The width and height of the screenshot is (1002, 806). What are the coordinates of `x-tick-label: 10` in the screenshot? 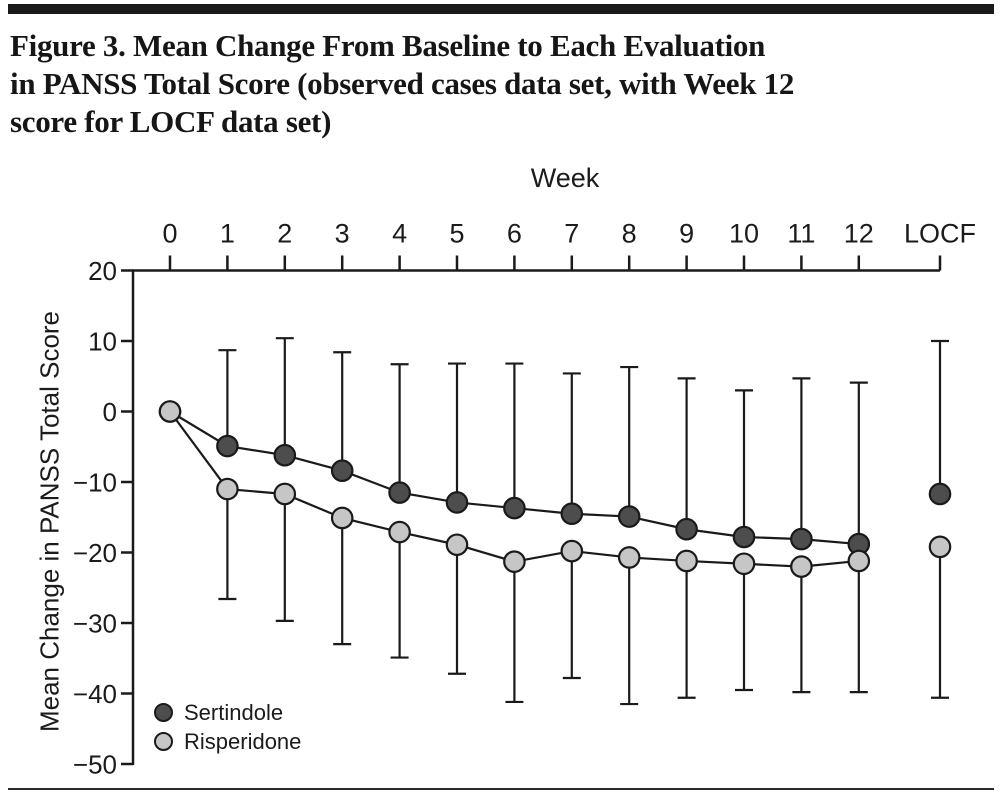 It's located at (744, 234).